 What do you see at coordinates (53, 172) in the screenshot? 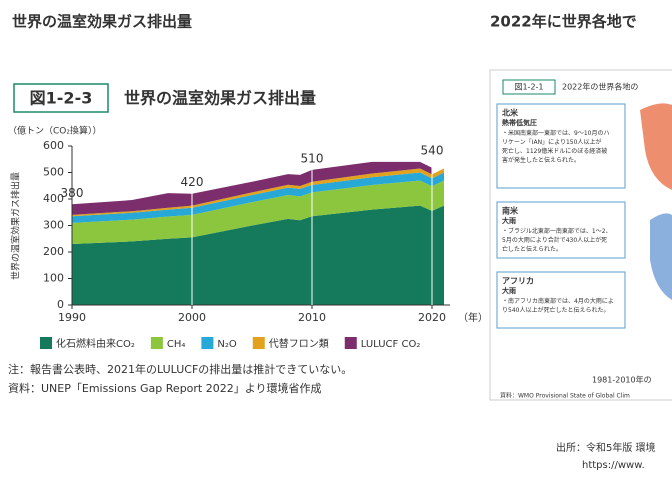
I see `y-tick-label: 500` at bounding box center [53, 172].